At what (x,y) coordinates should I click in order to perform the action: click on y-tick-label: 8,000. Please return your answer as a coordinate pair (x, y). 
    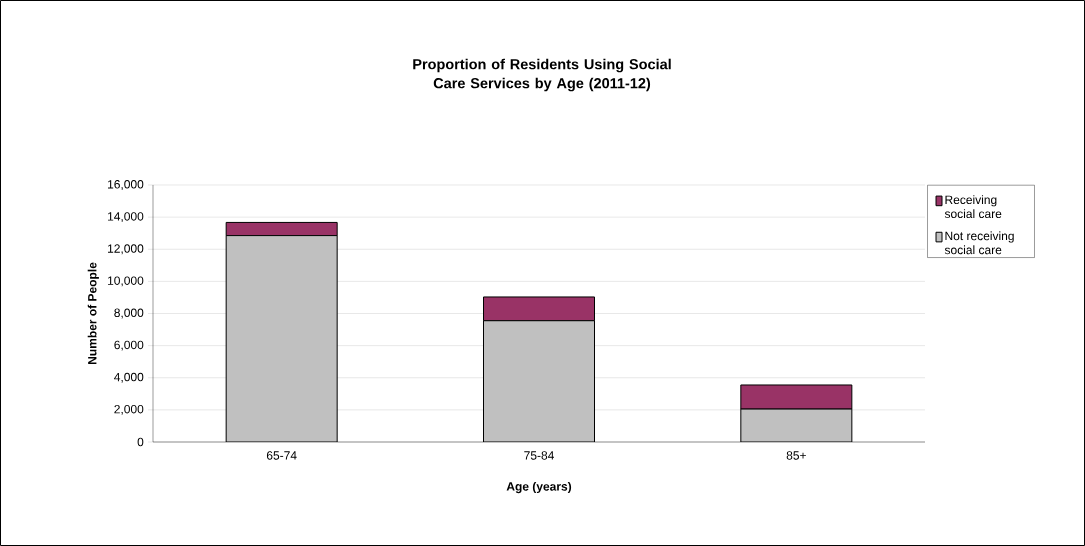
    Looking at the image, I should click on (129, 313).